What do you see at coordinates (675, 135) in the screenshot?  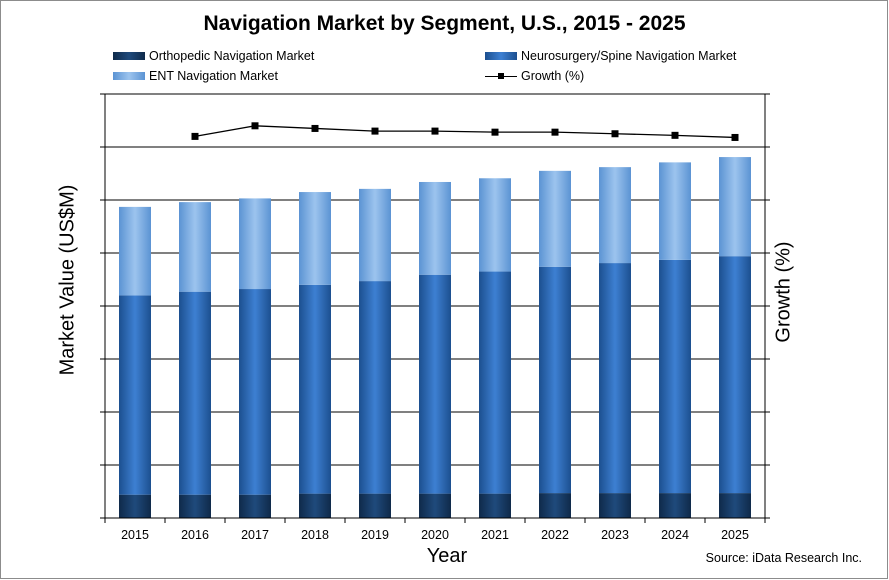 I see `growth-point-2024` at bounding box center [675, 135].